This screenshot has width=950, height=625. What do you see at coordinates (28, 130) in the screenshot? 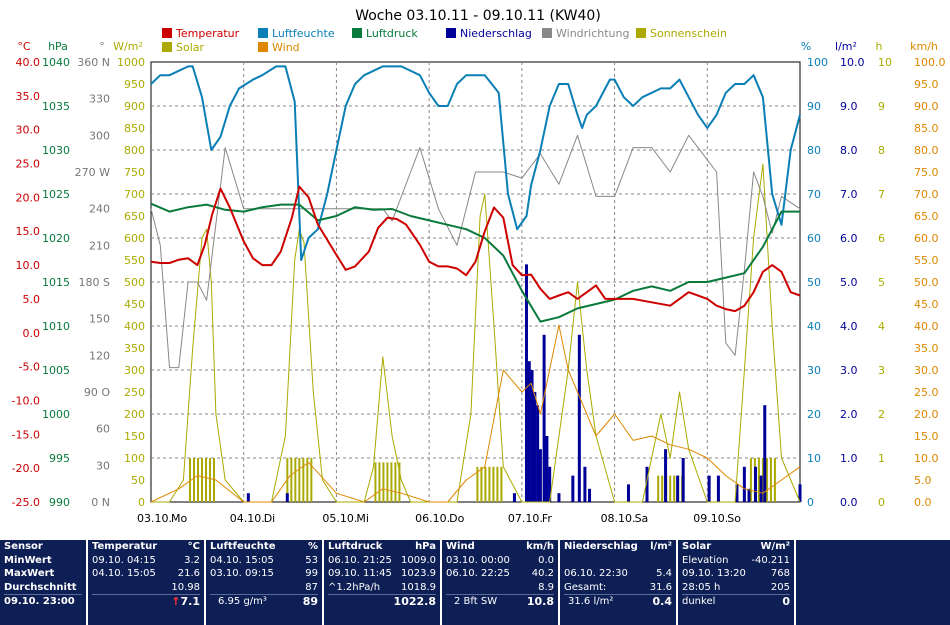
I see `left-axis-tick-label: 30.0` at bounding box center [28, 130].